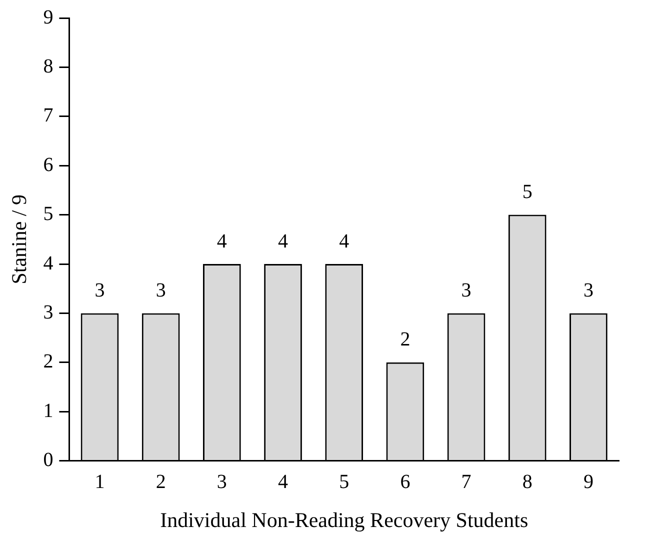  I want to click on x-tick-label: 6, so click(405, 482).